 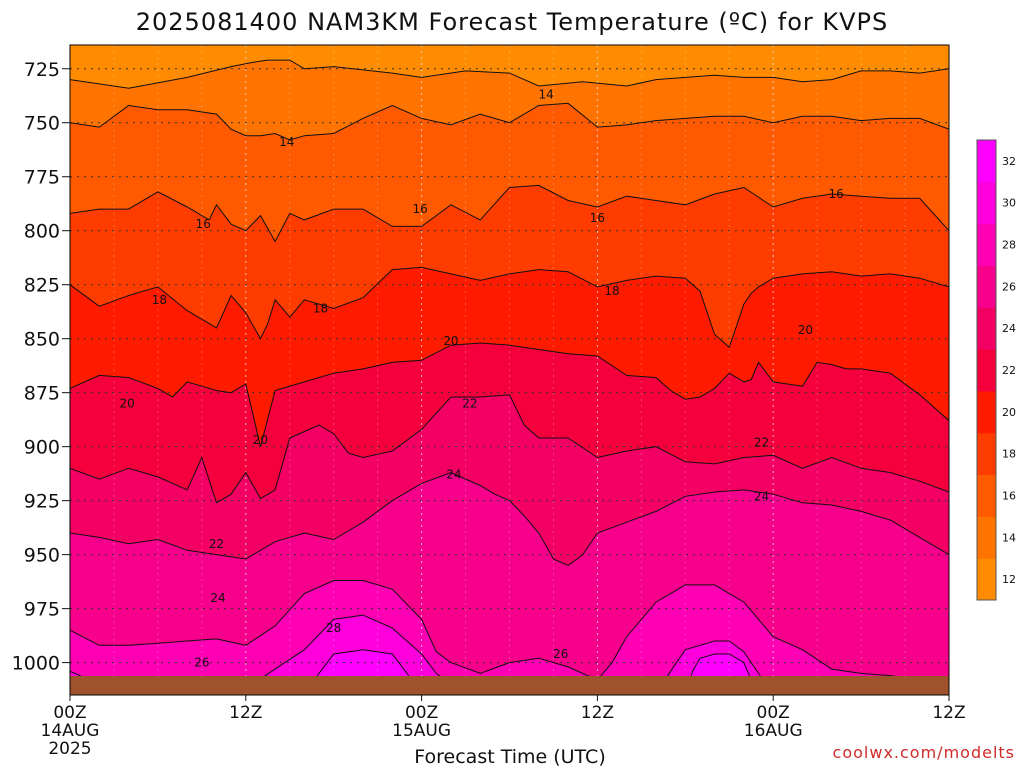 I want to click on colorbar-label: 22, so click(x=1009, y=370).